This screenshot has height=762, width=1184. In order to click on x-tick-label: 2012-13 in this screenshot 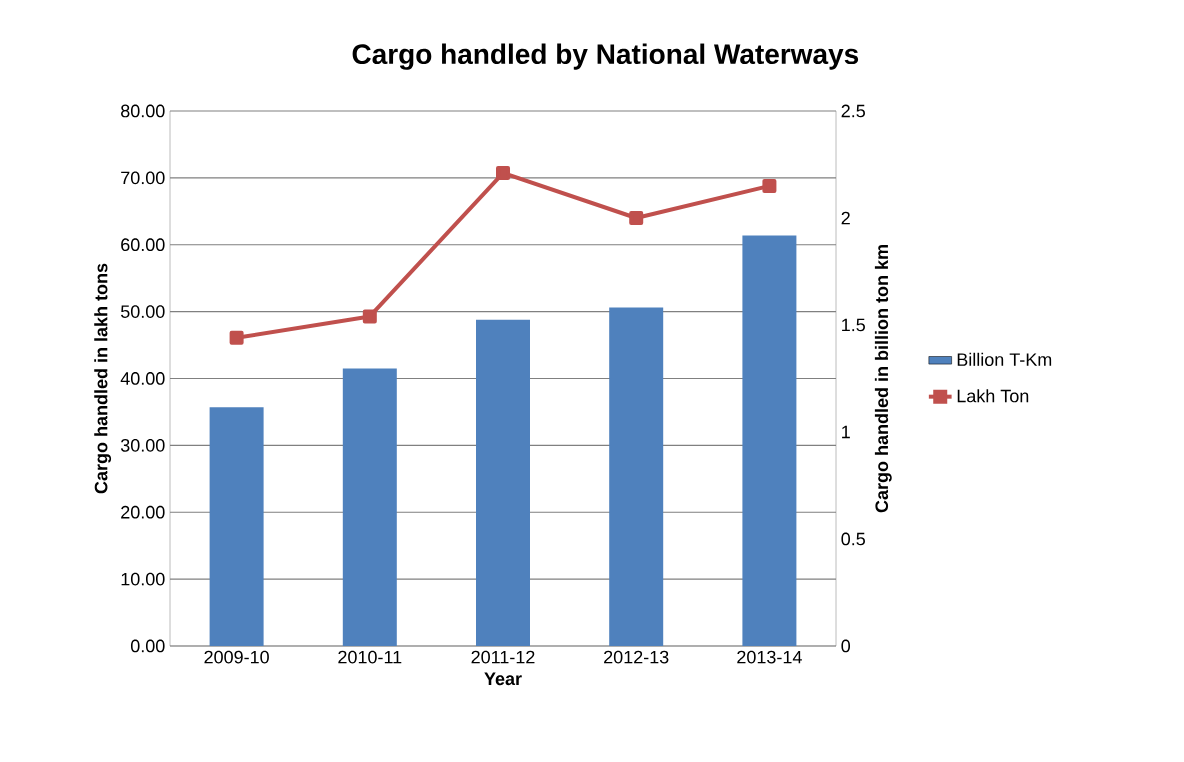, I will do `click(636, 657)`.